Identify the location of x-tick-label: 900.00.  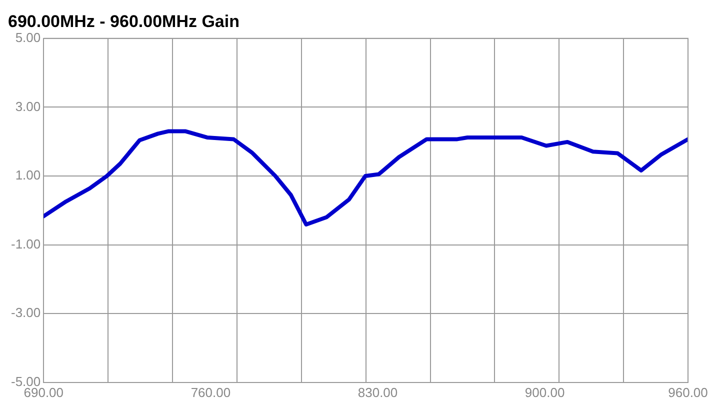
(544, 392).